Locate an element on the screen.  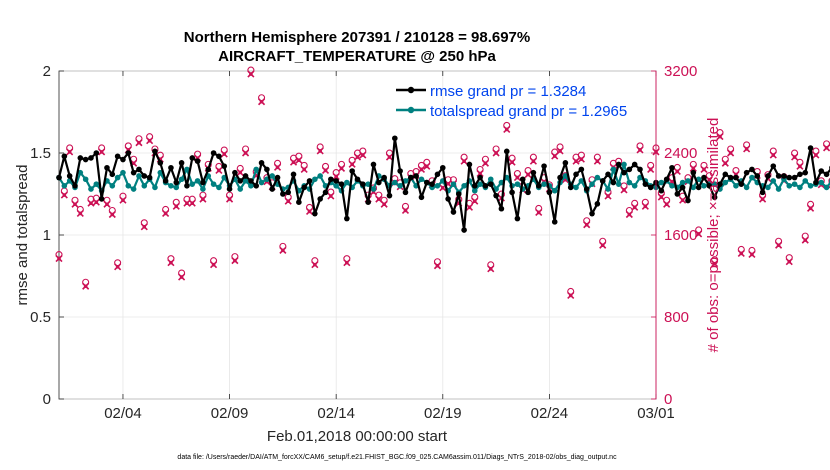
x-tick-label-5: 03/01 is located at coordinates (656, 413).